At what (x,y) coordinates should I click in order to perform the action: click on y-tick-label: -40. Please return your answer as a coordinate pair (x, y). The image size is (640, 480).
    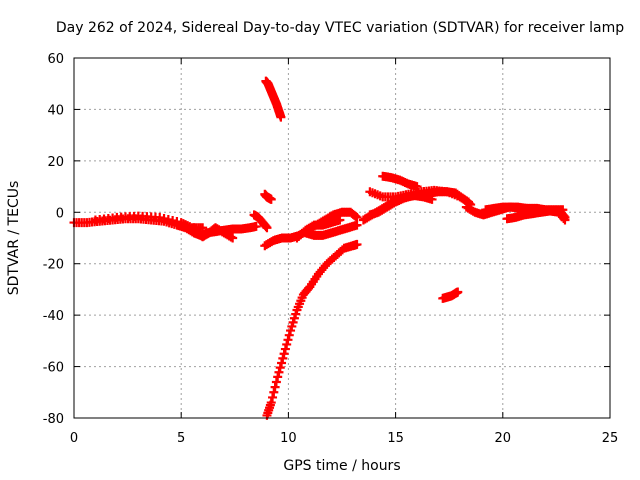
    Looking at the image, I should click on (53, 316).